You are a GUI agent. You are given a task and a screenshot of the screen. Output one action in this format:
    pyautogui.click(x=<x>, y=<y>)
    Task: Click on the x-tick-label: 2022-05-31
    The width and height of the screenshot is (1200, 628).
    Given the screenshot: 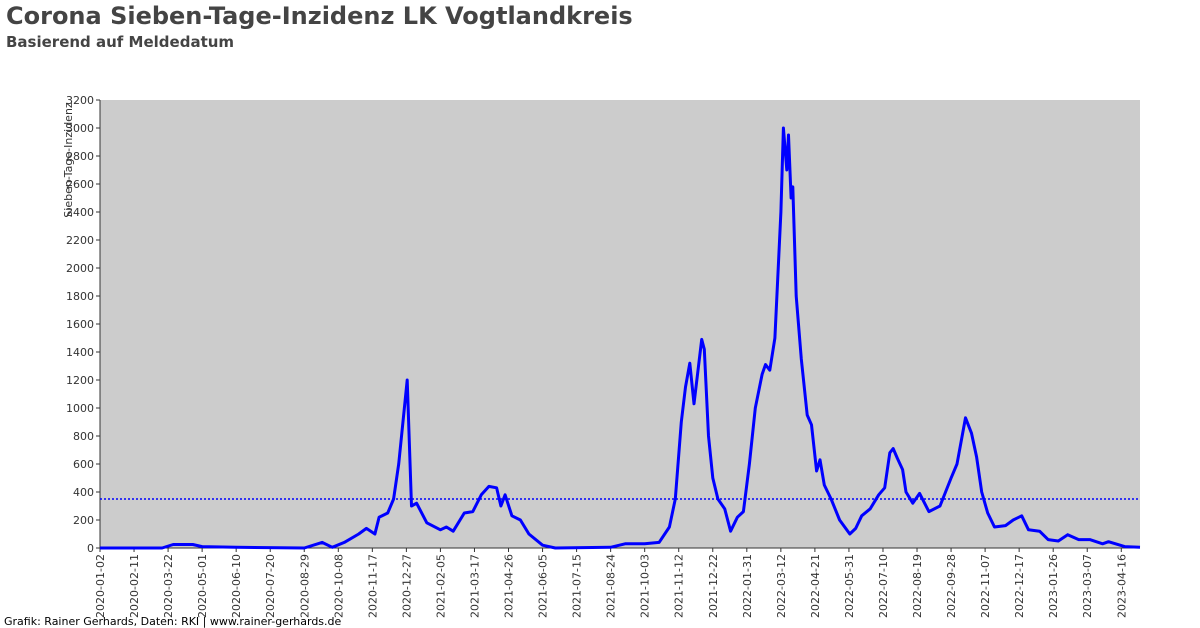 What is the action you would take?
    pyautogui.click(x=849, y=586)
    